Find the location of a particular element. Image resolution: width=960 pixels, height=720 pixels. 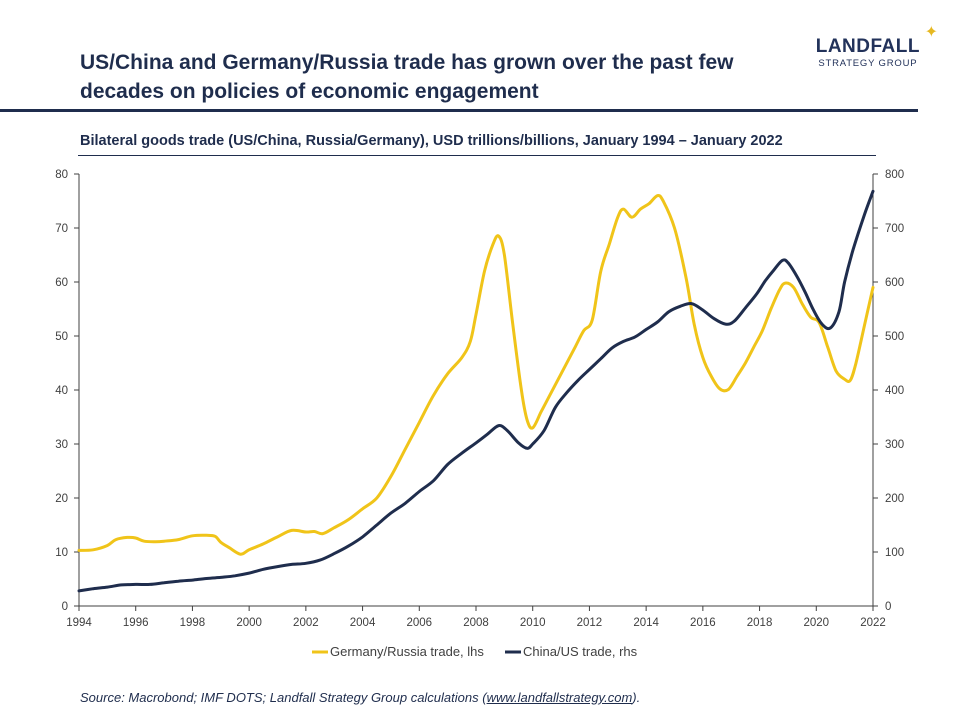

x-tick-label: 2002 is located at coordinates (306, 623).